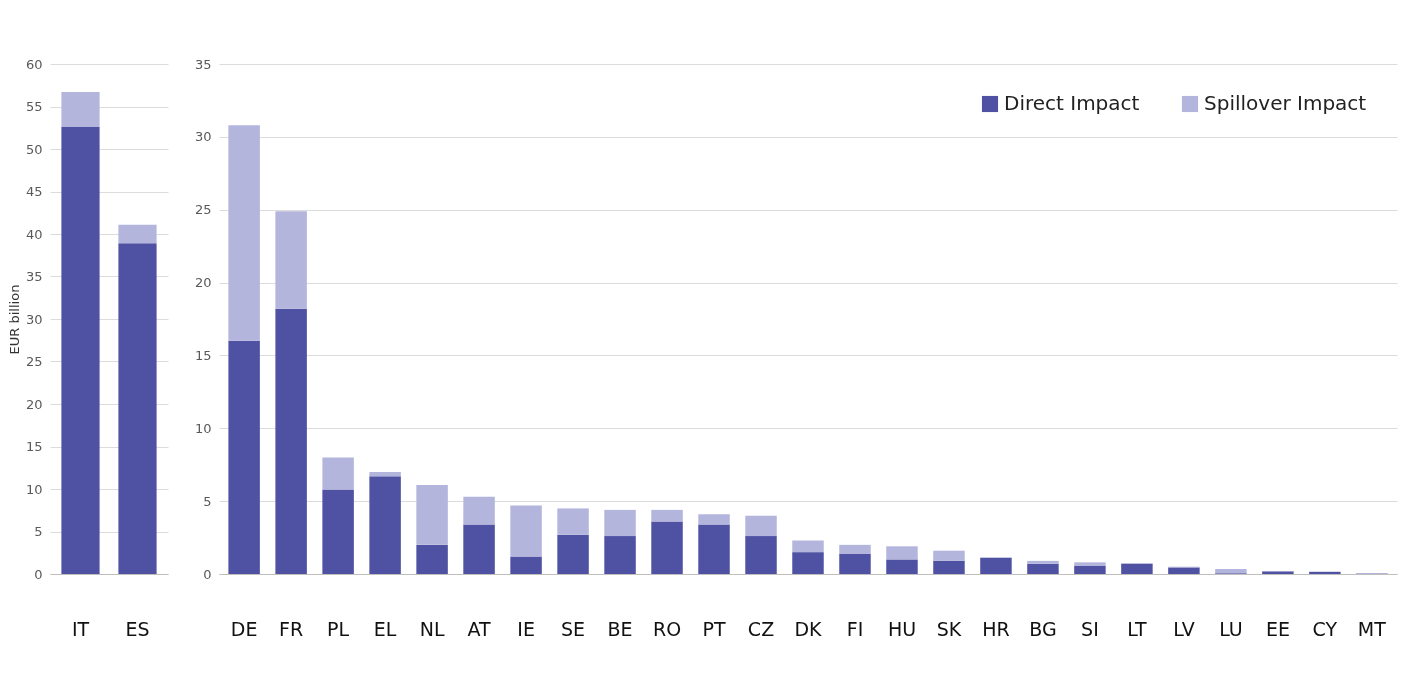 This screenshot has height=680, width=1424. Describe the element at coordinates (667, 628) in the screenshot. I see `x-tick-label: RO` at that location.